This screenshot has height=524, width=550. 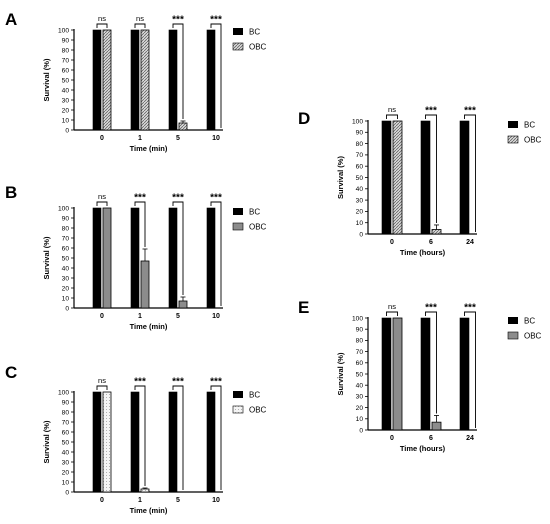 I want to click on y-tick-label-e-0: 0, so click(x=361, y=430).